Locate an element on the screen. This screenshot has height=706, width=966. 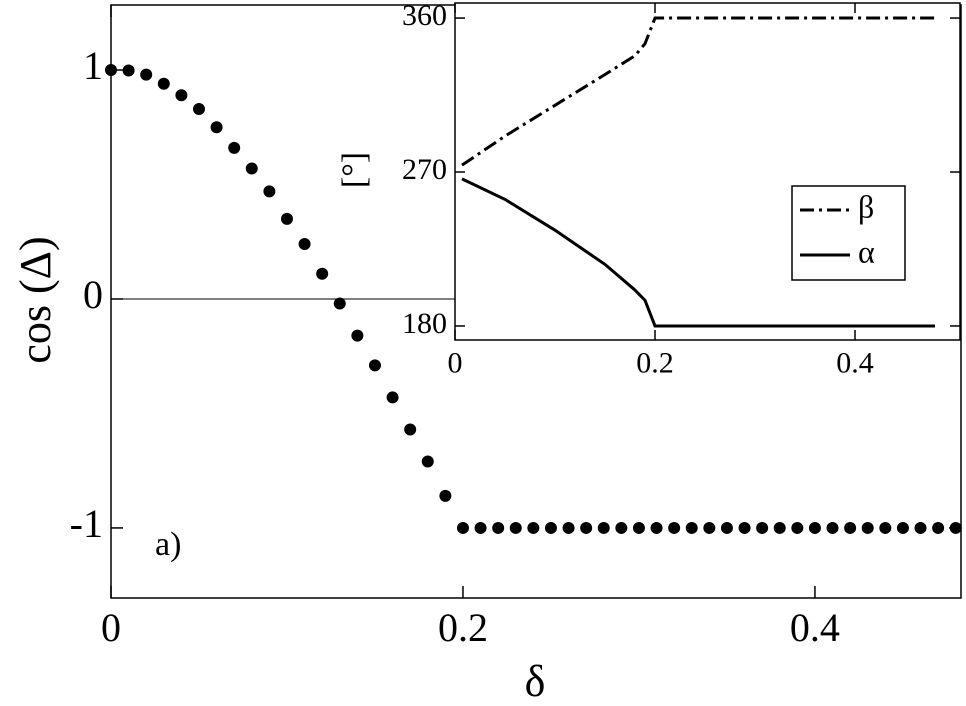
x-axis-label: δ is located at coordinates (535, 681).